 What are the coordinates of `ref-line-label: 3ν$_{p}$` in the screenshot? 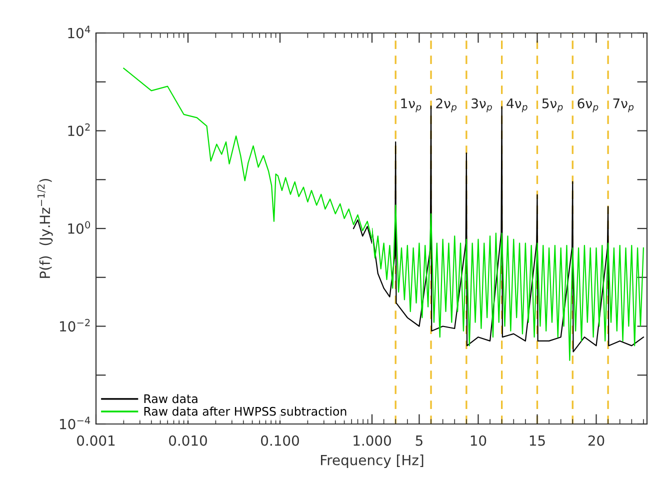 It's located at (482, 105).